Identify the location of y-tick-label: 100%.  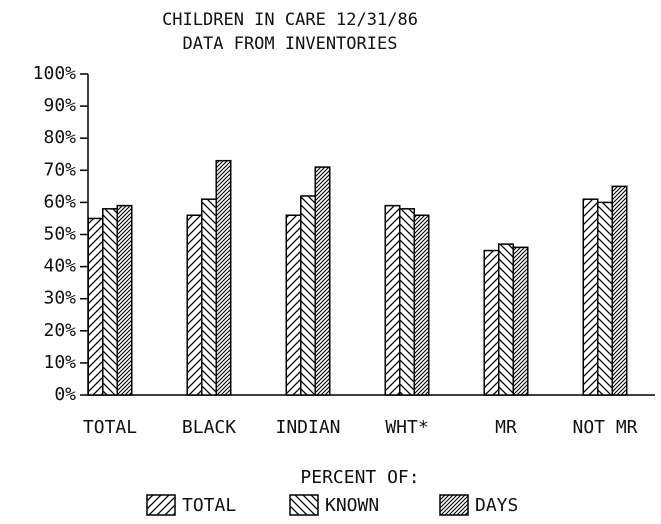
(55, 73).